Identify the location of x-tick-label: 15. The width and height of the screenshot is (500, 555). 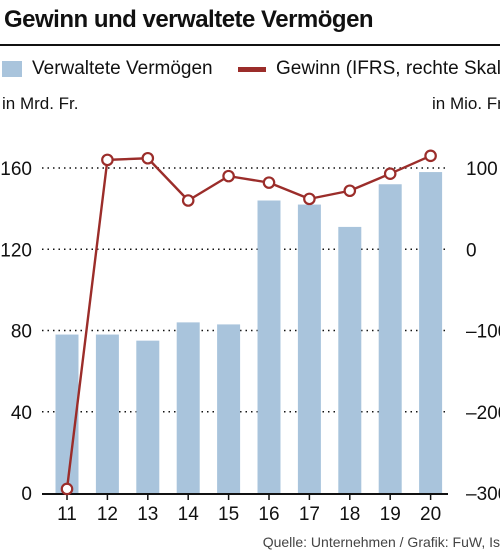
(228, 514).